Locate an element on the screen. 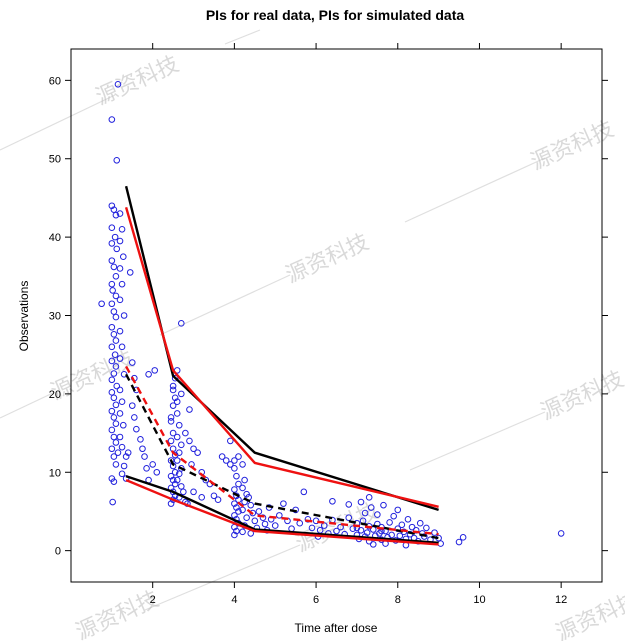 This screenshot has width=625, height=641. watermark-text: 源资科技 is located at coordinates (327, 259).